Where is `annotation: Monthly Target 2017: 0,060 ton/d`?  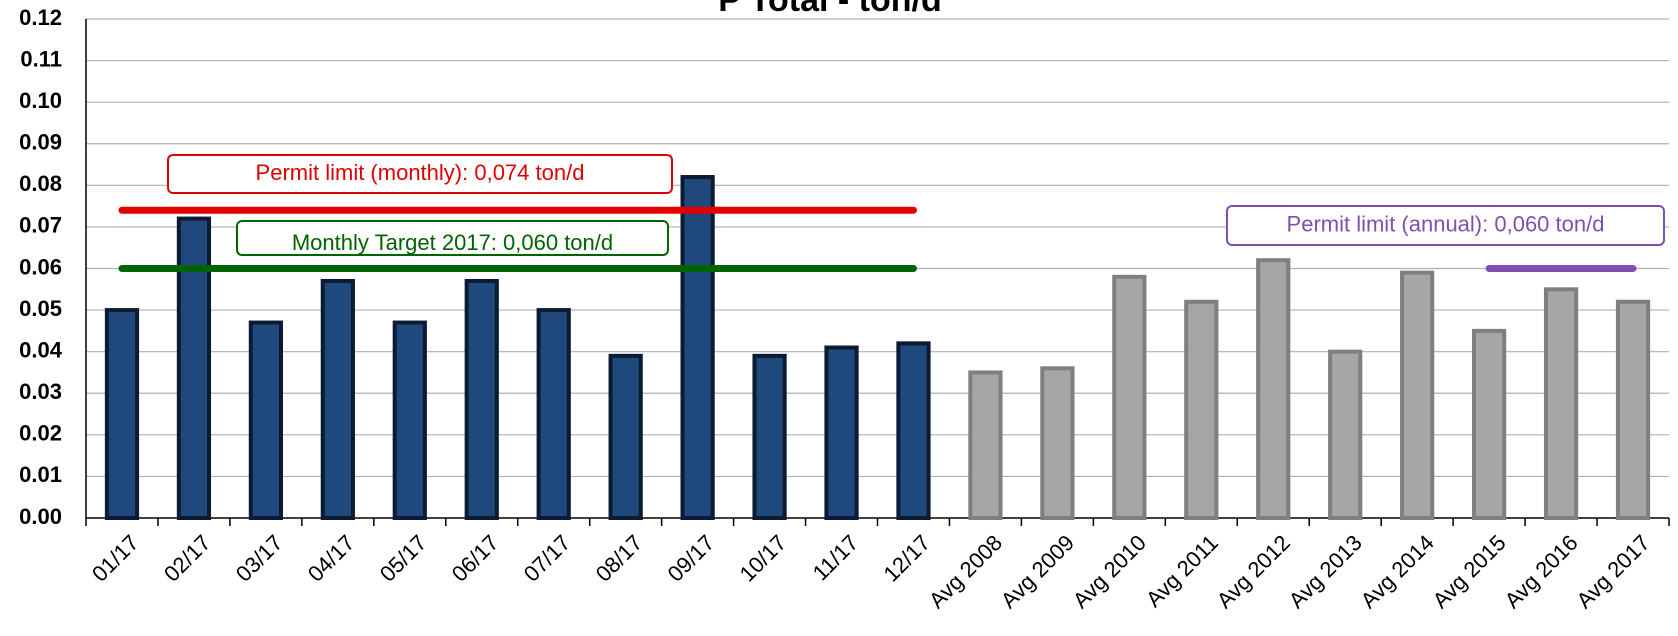 annotation: Monthly Target 2017: 0,060 ton/d is located at coordinates (452, 242).